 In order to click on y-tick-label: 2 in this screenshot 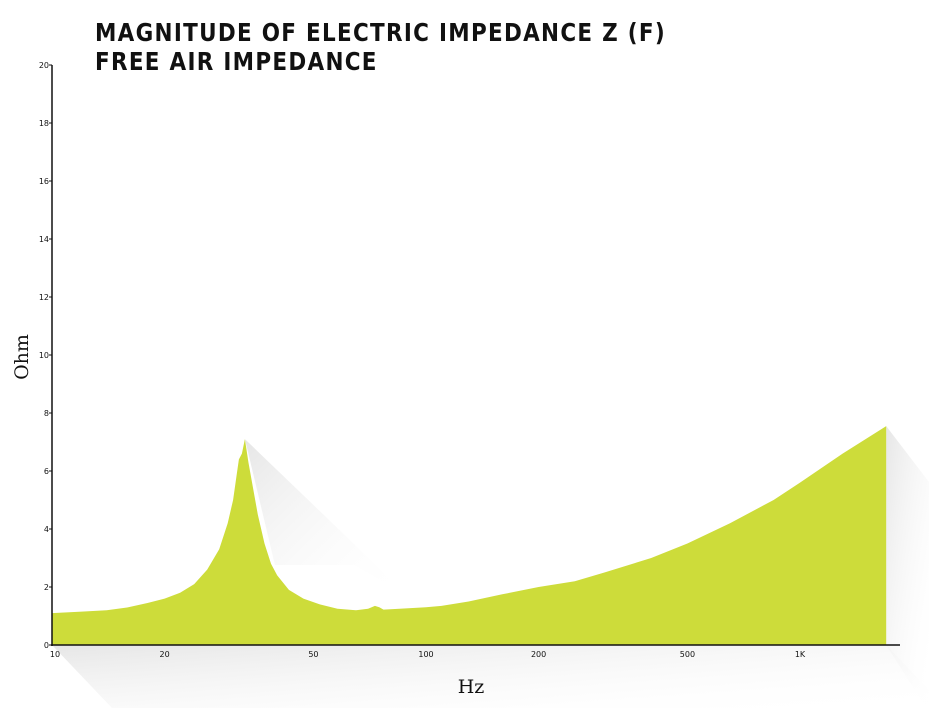, I will do `click(46, 587)`.